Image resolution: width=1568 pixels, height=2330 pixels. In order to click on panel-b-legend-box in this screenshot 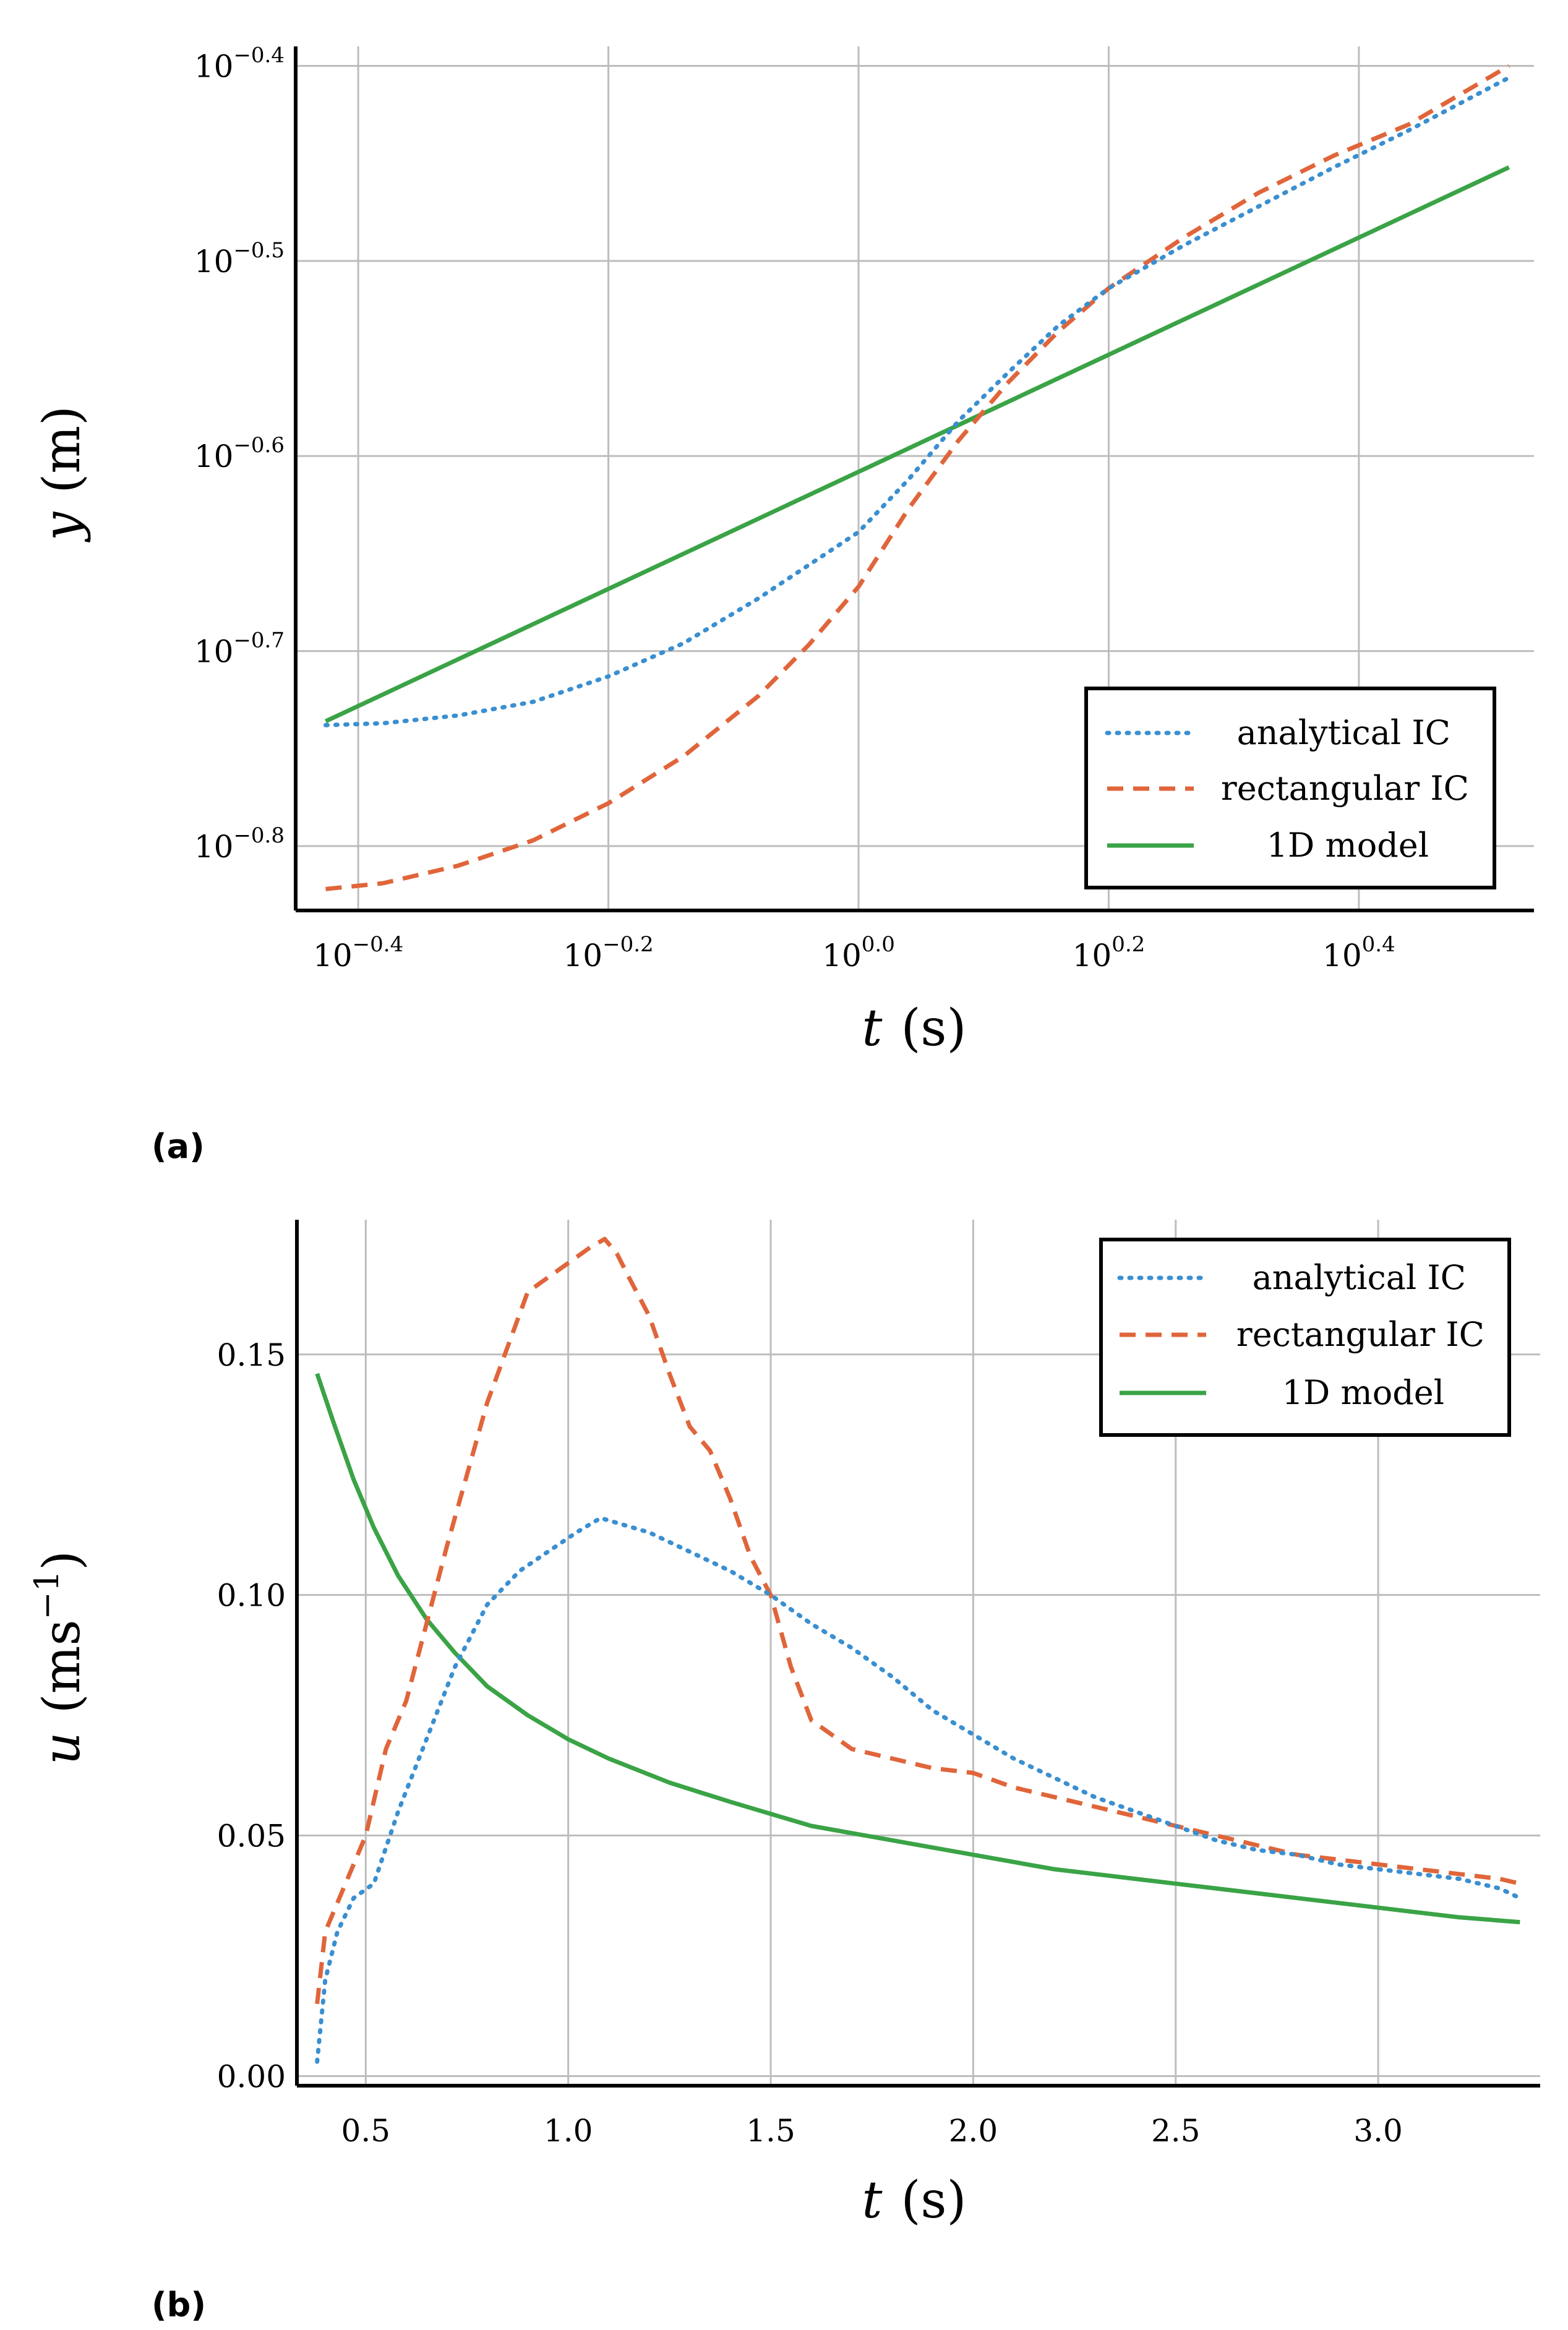, I will do `click(1305, 1337)`.